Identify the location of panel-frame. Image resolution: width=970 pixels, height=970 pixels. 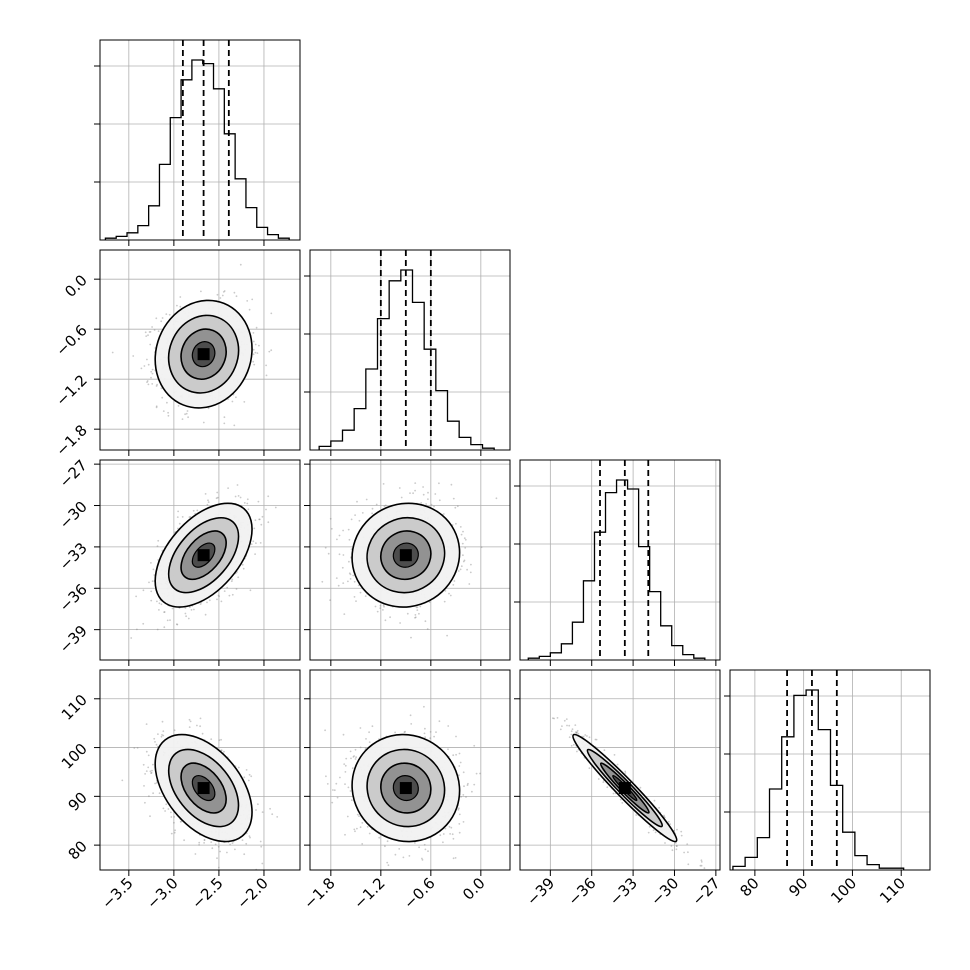
(200, 770).